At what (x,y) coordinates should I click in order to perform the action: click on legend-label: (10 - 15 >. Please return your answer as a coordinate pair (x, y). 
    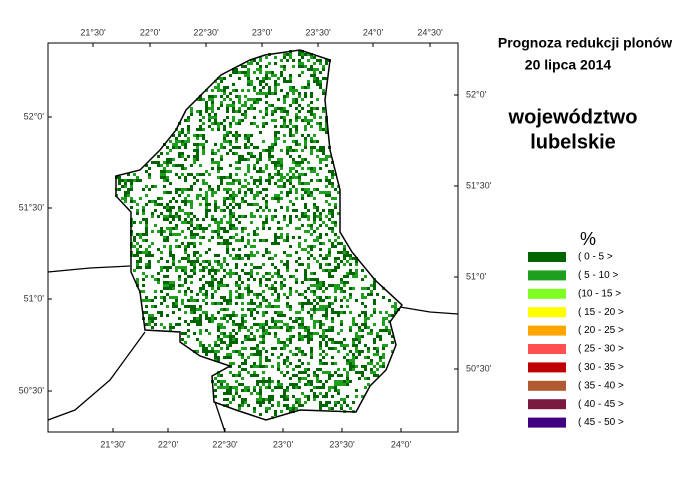
    Looking at the image, I should click on (599, 293).